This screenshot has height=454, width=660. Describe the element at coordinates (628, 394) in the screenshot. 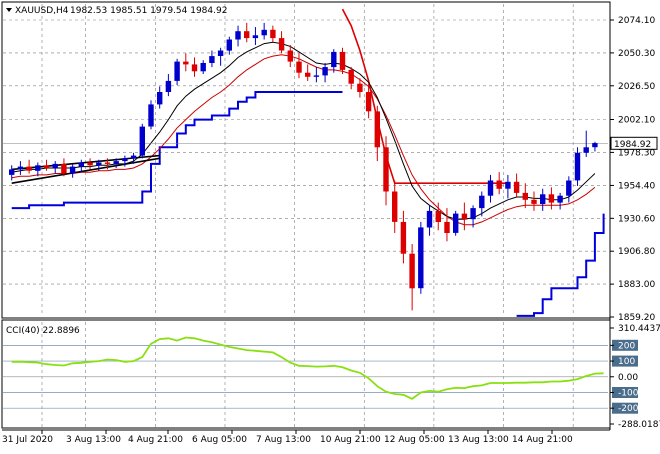

I see `cci-tick-label: -100` at that location.